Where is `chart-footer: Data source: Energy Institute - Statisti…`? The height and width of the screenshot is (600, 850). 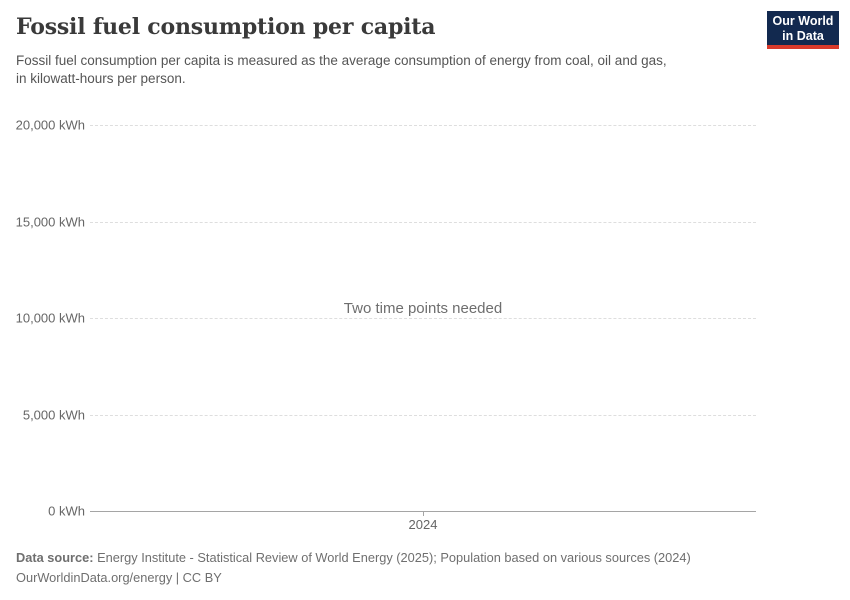 chart-footer: Data source: Energy Institute - Statisti… is located at coordinates (353, 568).